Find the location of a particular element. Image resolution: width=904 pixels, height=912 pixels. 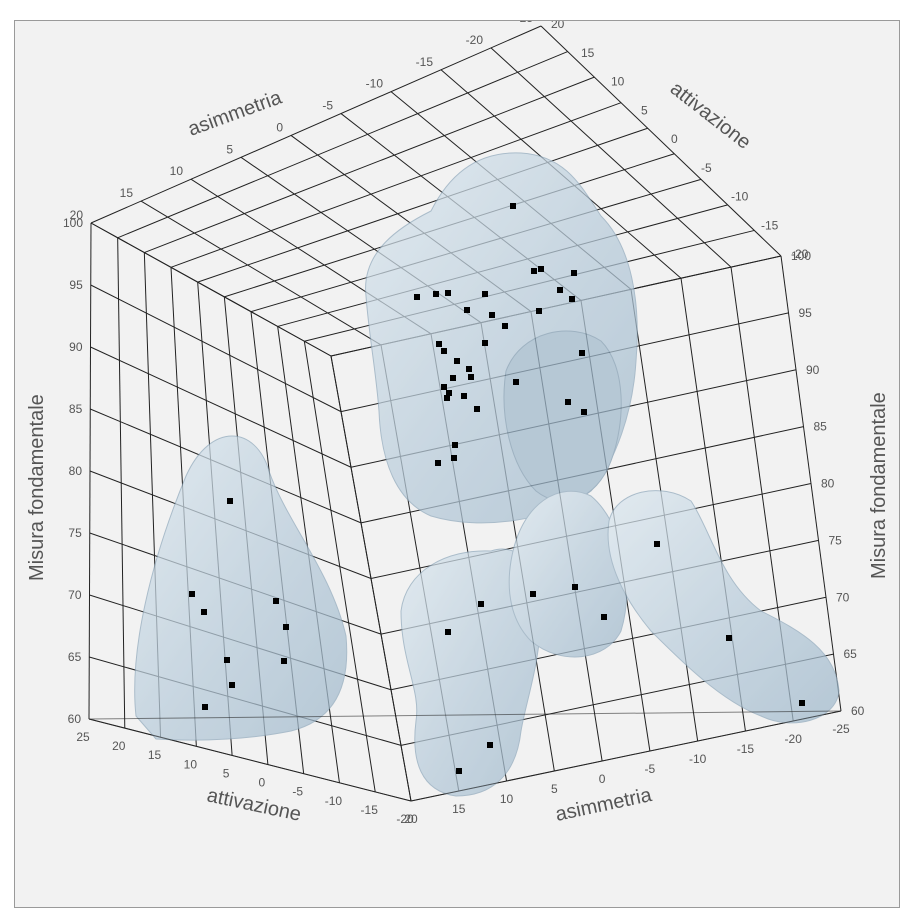

tick-left-z: 70 is located at coordinates (75, 595).